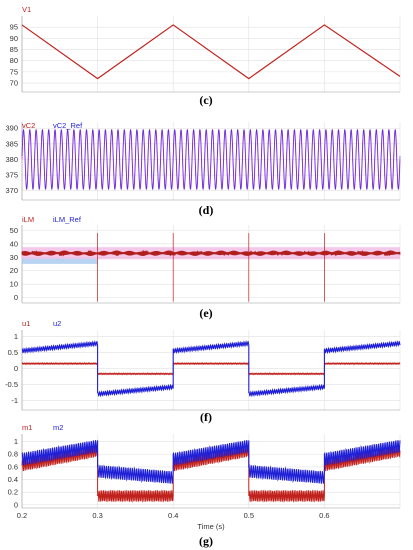  Describe the element at coordinates (26, 9) in the screenshot. I see `legend-v1: V1` at that location.